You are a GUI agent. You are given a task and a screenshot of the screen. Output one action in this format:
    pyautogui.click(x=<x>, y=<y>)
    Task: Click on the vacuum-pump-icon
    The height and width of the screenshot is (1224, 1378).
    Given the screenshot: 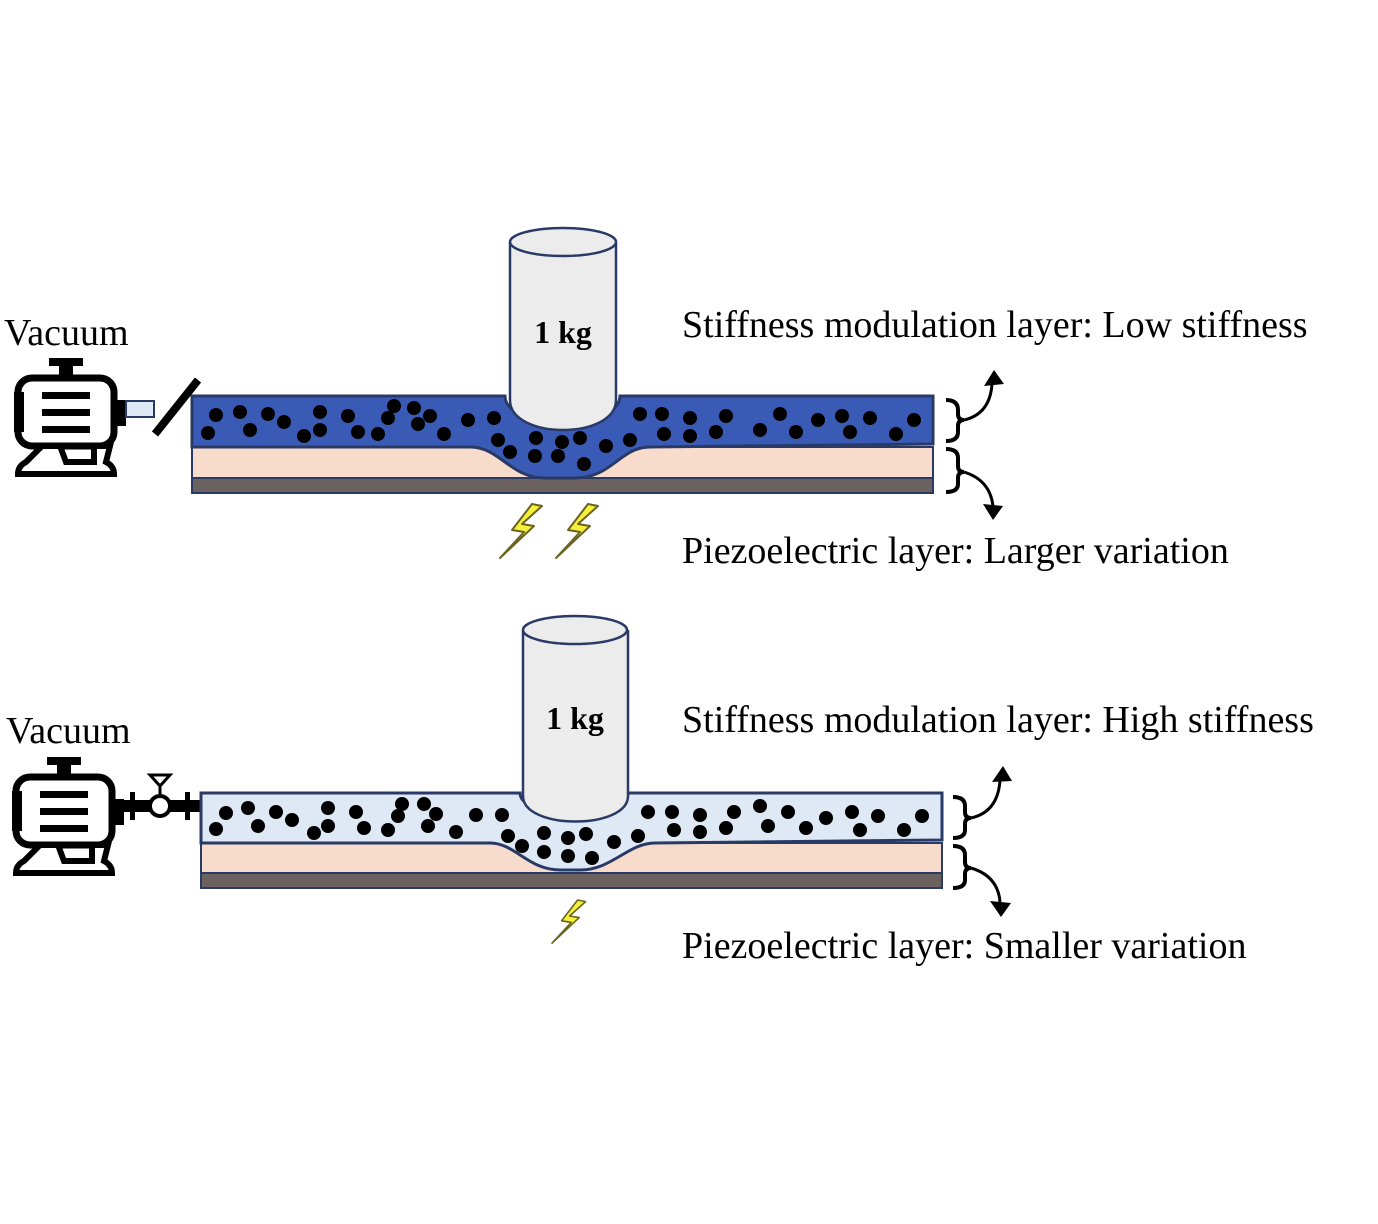 What is the action you would take?
    pyautogui.click(x=68, y=815)
    